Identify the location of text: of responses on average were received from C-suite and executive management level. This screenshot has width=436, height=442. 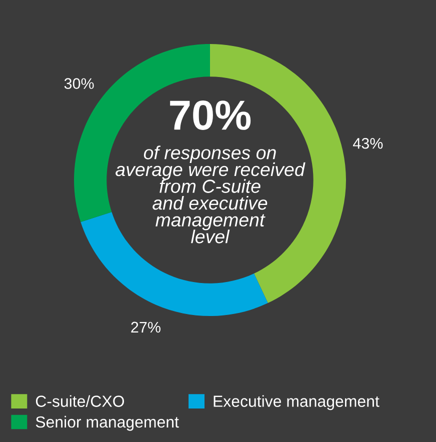
(211, 195).